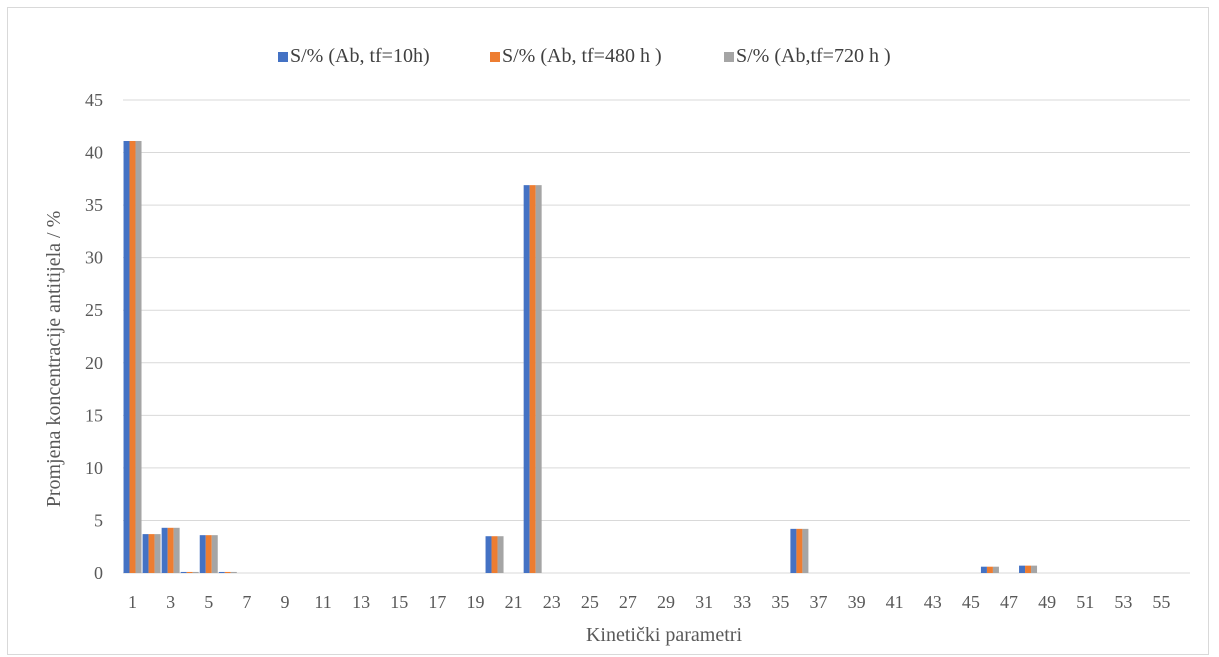 Image resolution: width=1219 pixels, height=657 pixels. I want to click on y-tick-label: 40, so click(94, 153).